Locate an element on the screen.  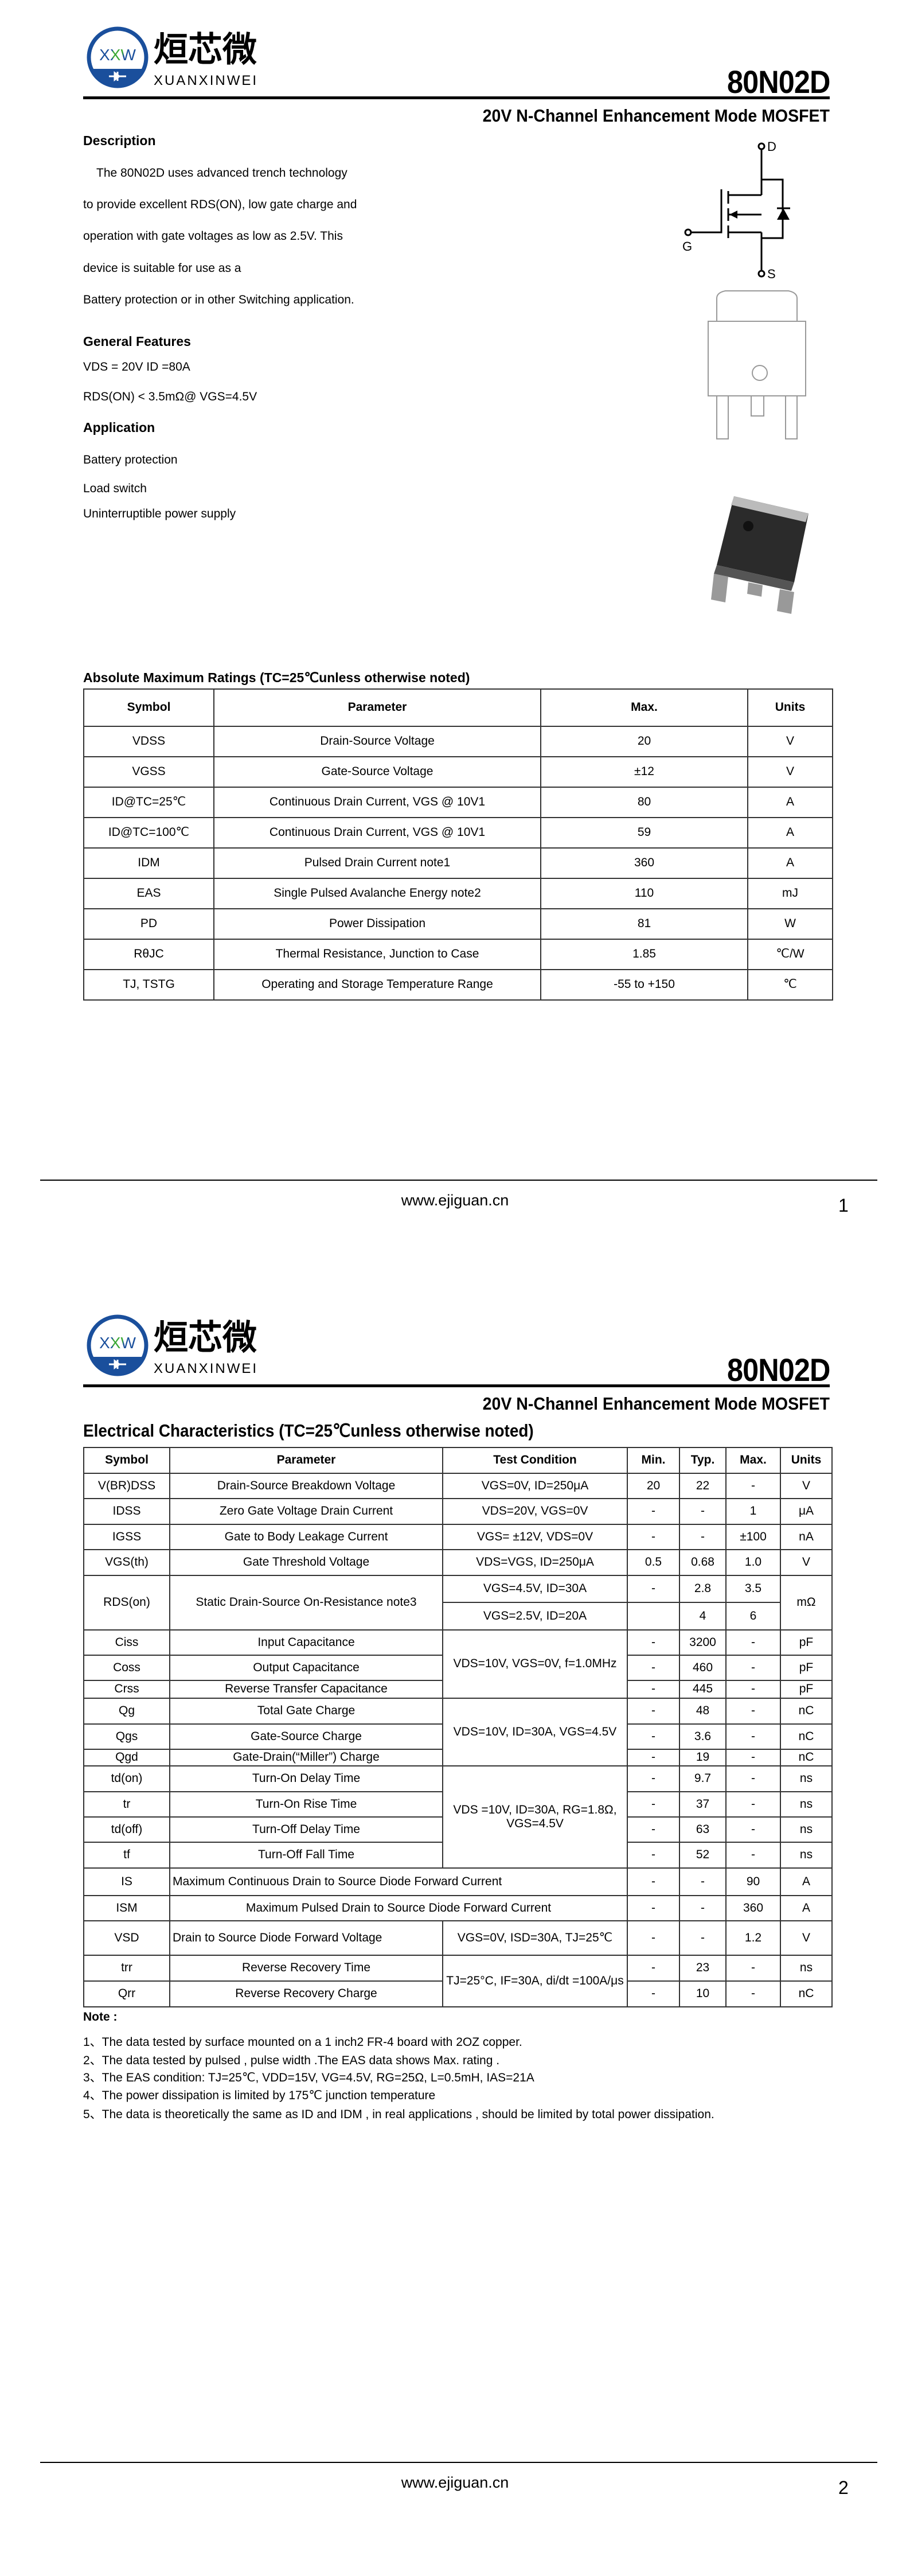
cell-symbol: RθJC is located at coordinates (148, 954).